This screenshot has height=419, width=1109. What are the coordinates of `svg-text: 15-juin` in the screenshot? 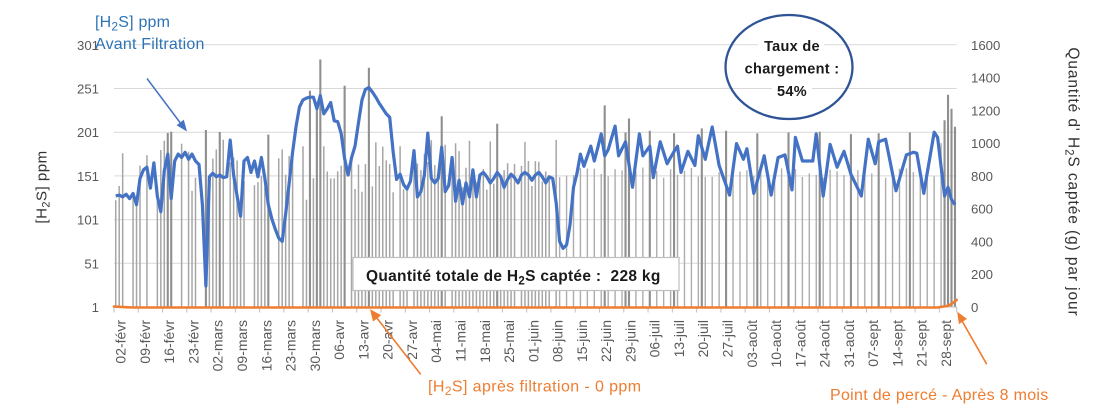 It's located at (582, 341).